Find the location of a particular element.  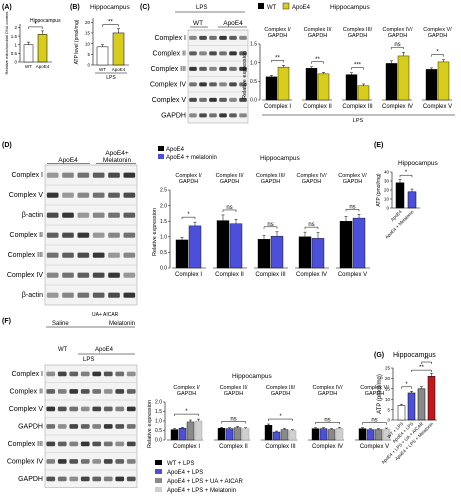

panel-a-title: Hippocampus is located at coordinates (45, 21).